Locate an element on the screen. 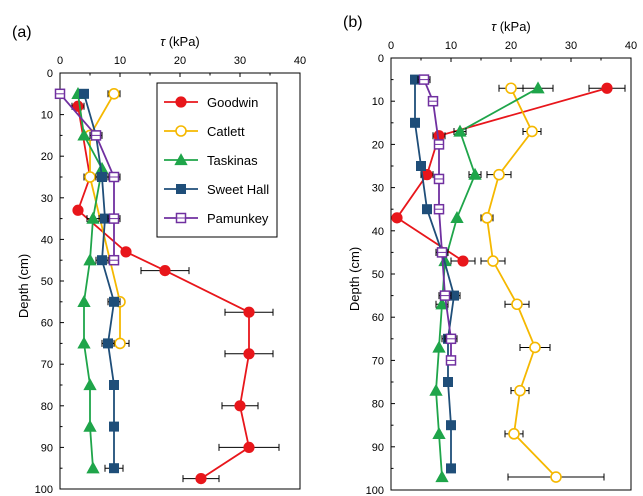  panel-label: (a) is located at coordinates (22, 32).